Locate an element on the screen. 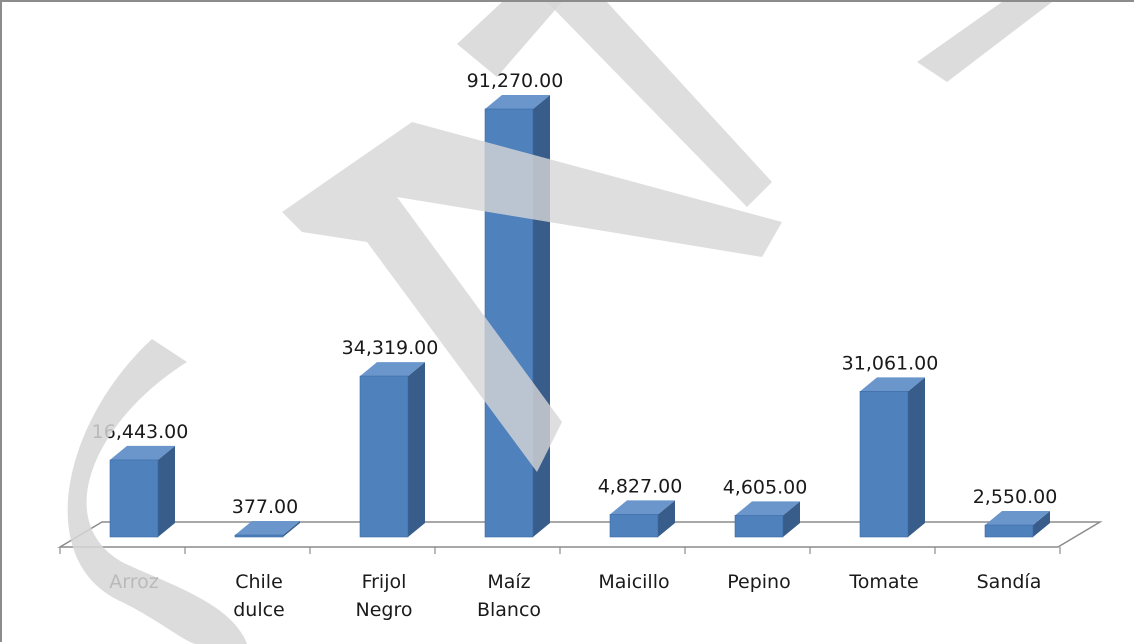 This screenshot has height=644, width=1134. x-tick-label: Maíz is located at coordinates (508, 582).